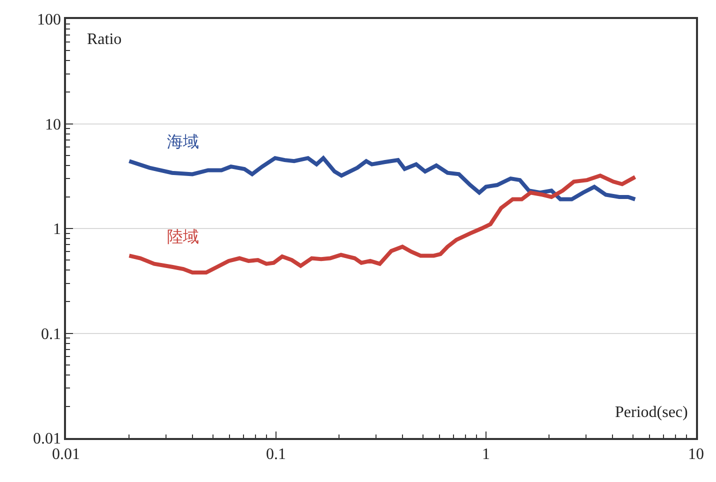 This screenshot has width=716, height=482. What do you see at coordinates (183, 141) in the screenshot?
I see `series-label: 海域` at bounding box center [183, 141].